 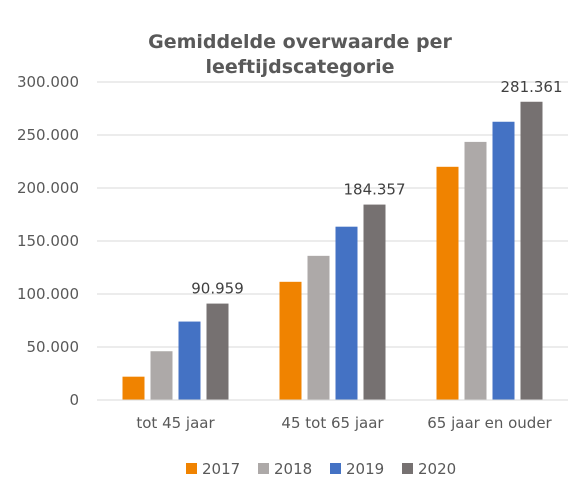 I want to click on y-tick-label: 250.000, so click(x=48, y=135).